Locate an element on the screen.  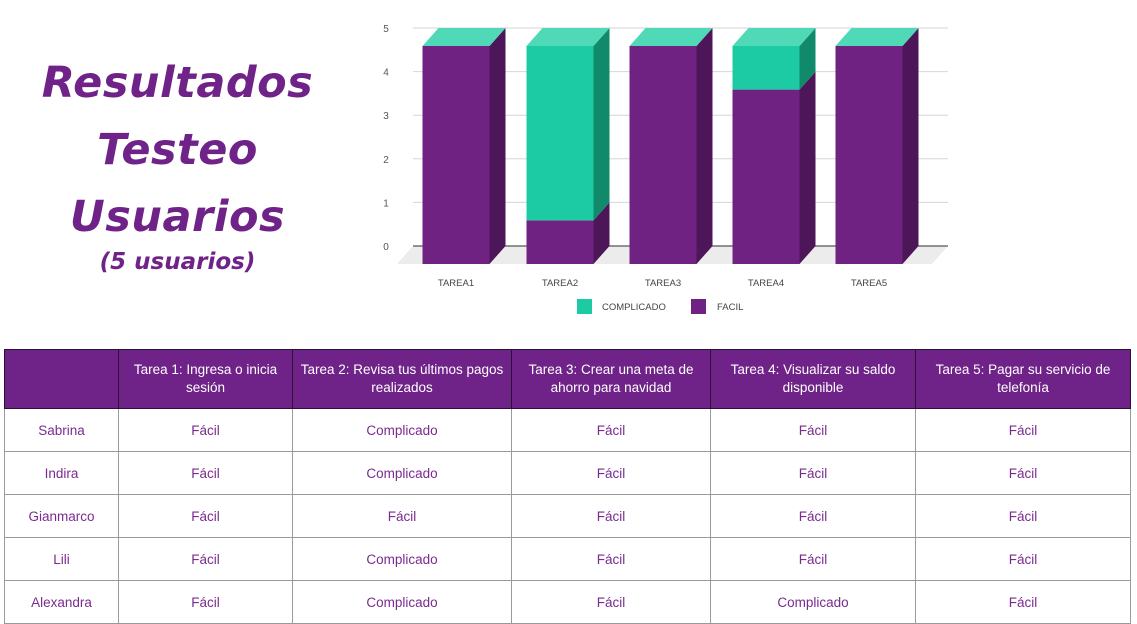
legend-swatch-facil is located at coordinates (698, 306).